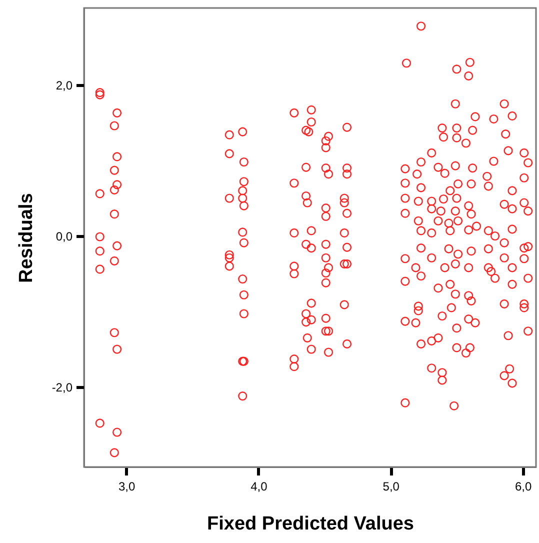  I want to click on y-tick-label: -2,0, so click(62, 387).